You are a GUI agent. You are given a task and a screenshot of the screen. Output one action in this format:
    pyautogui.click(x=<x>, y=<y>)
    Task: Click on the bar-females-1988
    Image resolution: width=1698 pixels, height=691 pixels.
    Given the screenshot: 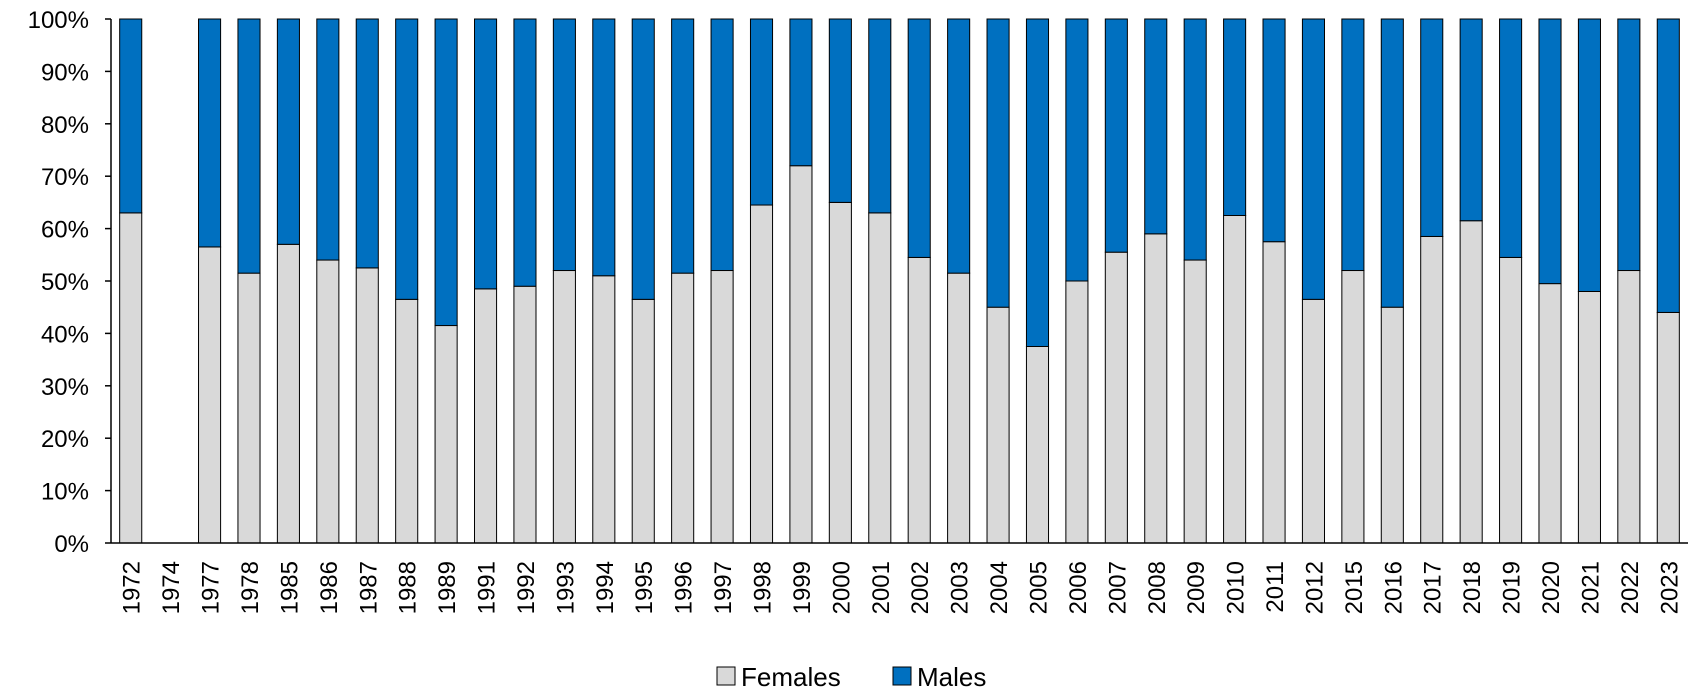 What is the action you would take?
    pyautogui.click(x=407, y=421)
    